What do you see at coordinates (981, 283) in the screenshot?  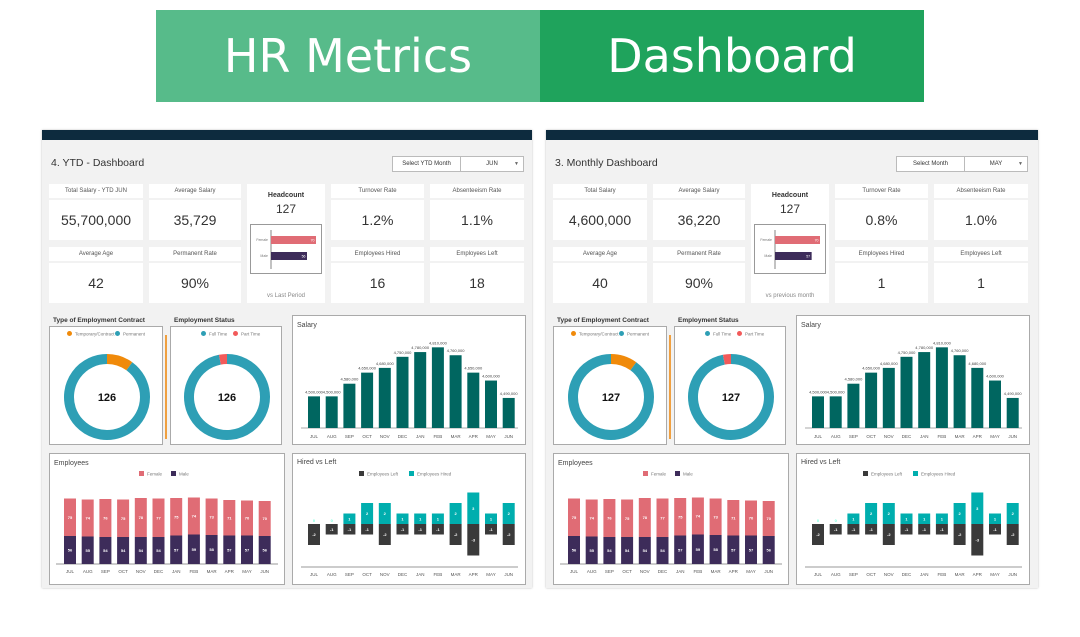 I see `kpi-value: 1` at bounding box center [981, 283].